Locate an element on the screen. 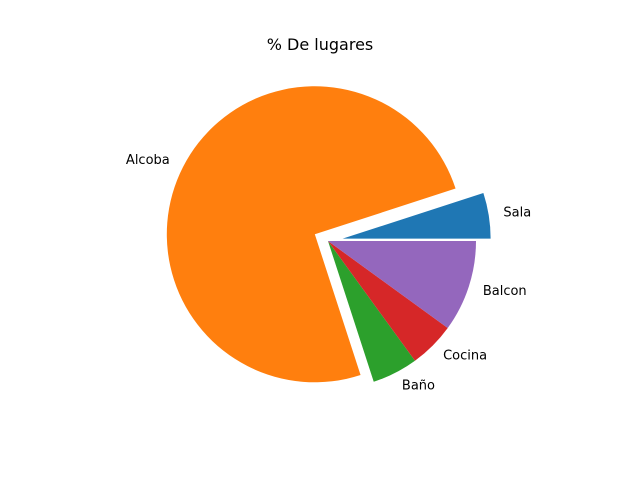 This screenshot has width=640, height=480. pie-label-alcoba: Alcoba is located at coordinates (148, 160).